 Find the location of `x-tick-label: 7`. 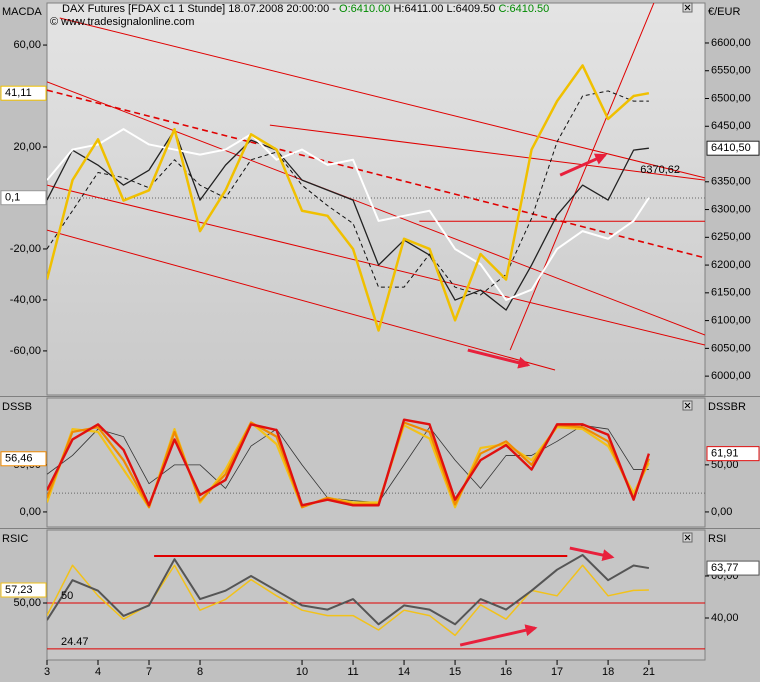

x-tick-label: 7 is located at coordinates (149, 672).